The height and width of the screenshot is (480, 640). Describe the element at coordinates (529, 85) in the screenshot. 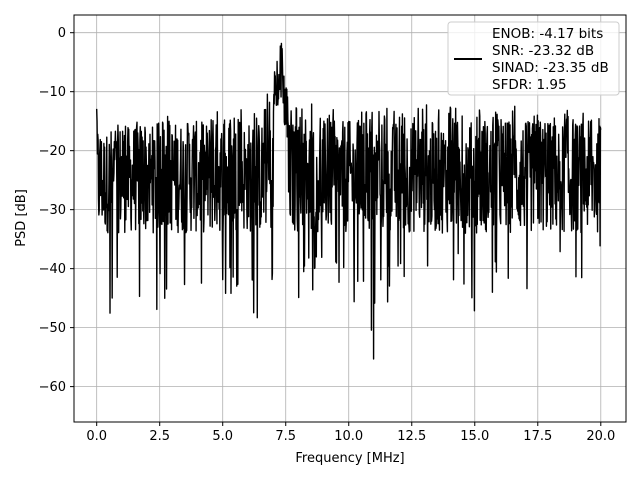

I see `legend-sfdr: SFDR: 1.95` at that location.